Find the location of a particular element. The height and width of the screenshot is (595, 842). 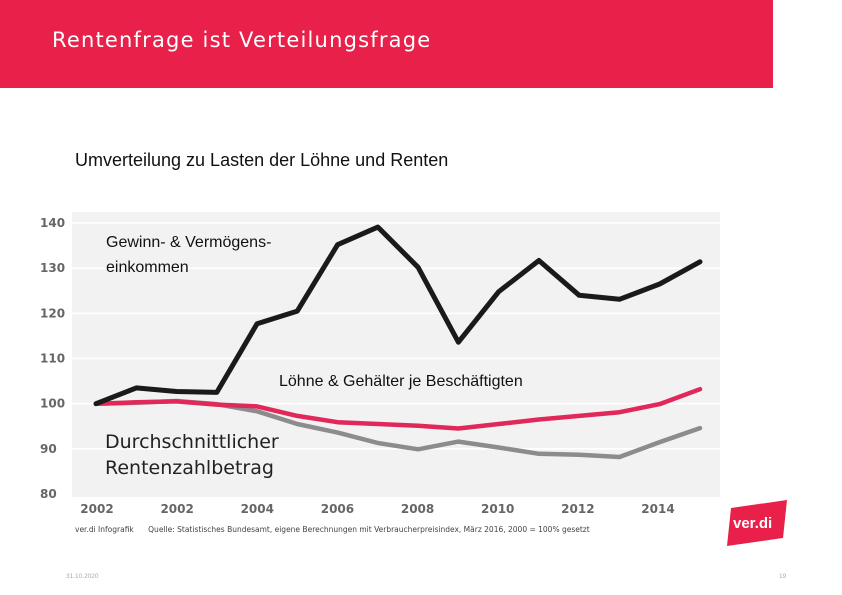

y-tick-label: 80 is located at coordinates (48, 494).